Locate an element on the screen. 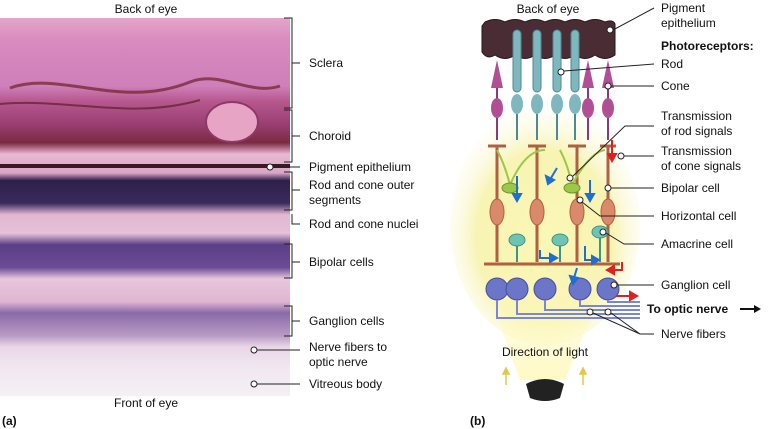 Image resolution: width=770 pixels, height=429 pixels. choroid-label: Choroid is located at coordinates (330, 136).